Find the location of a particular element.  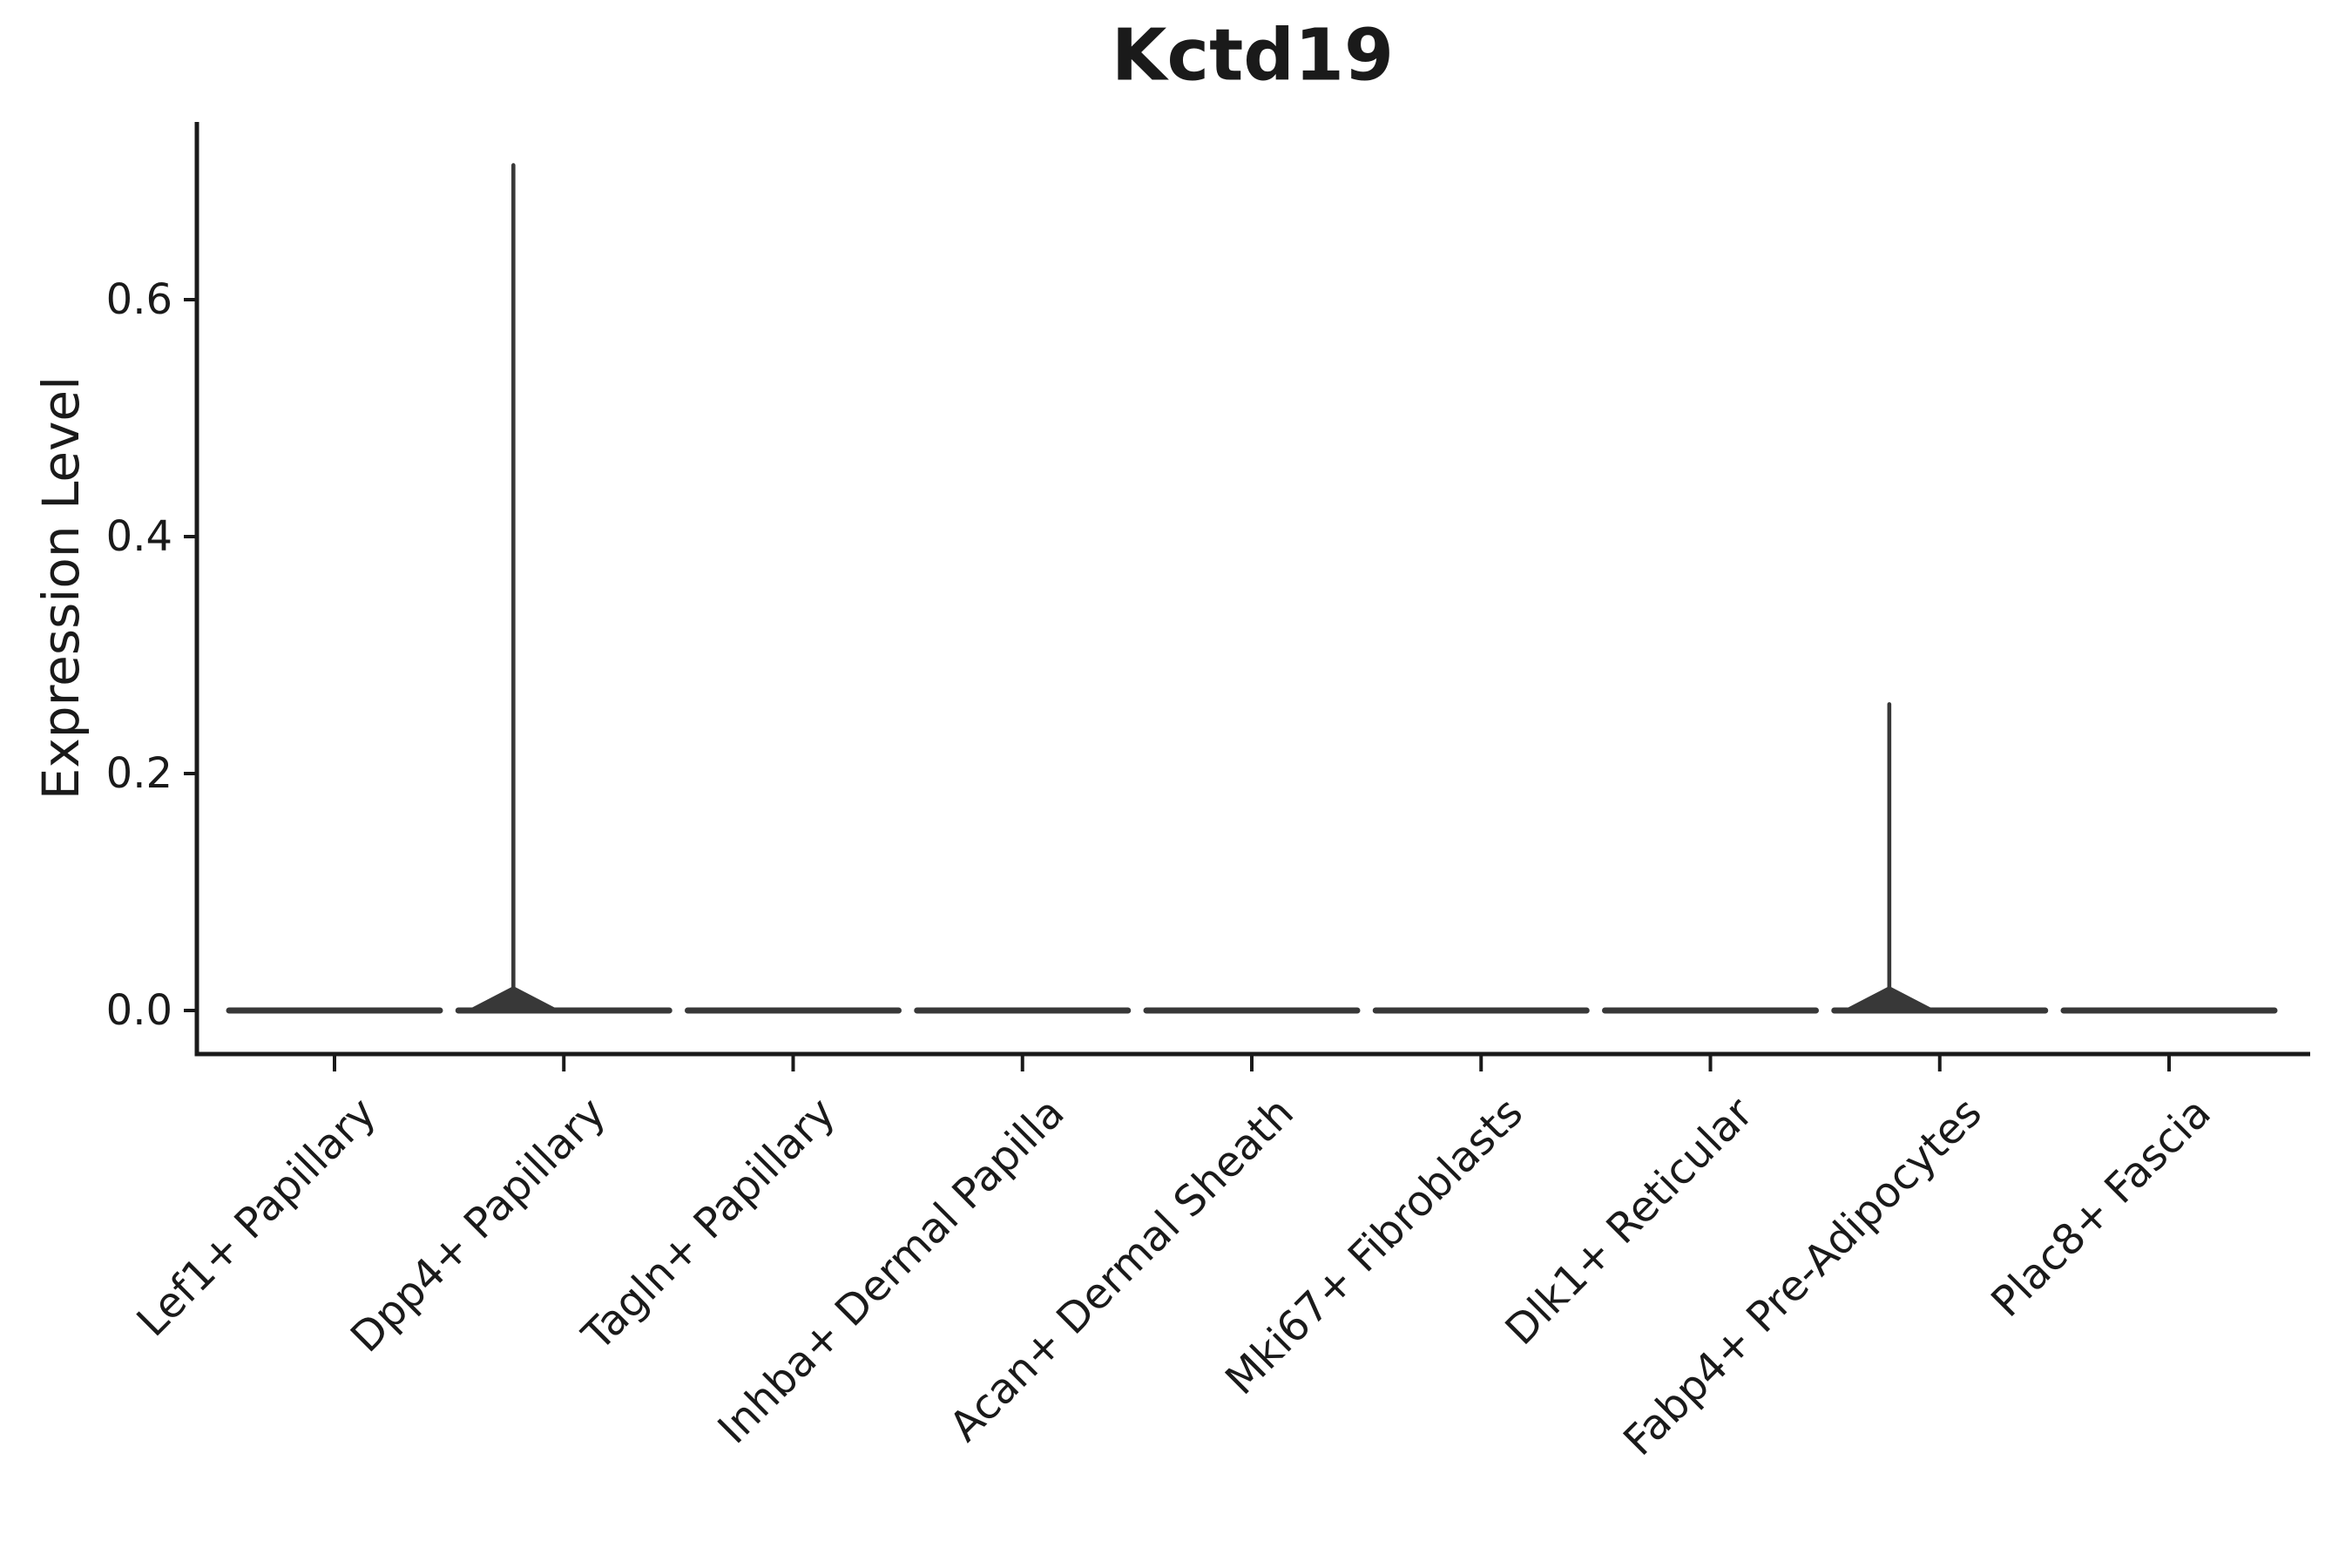

y-axis-label: Expression Level is located at coordinates (61, 588).